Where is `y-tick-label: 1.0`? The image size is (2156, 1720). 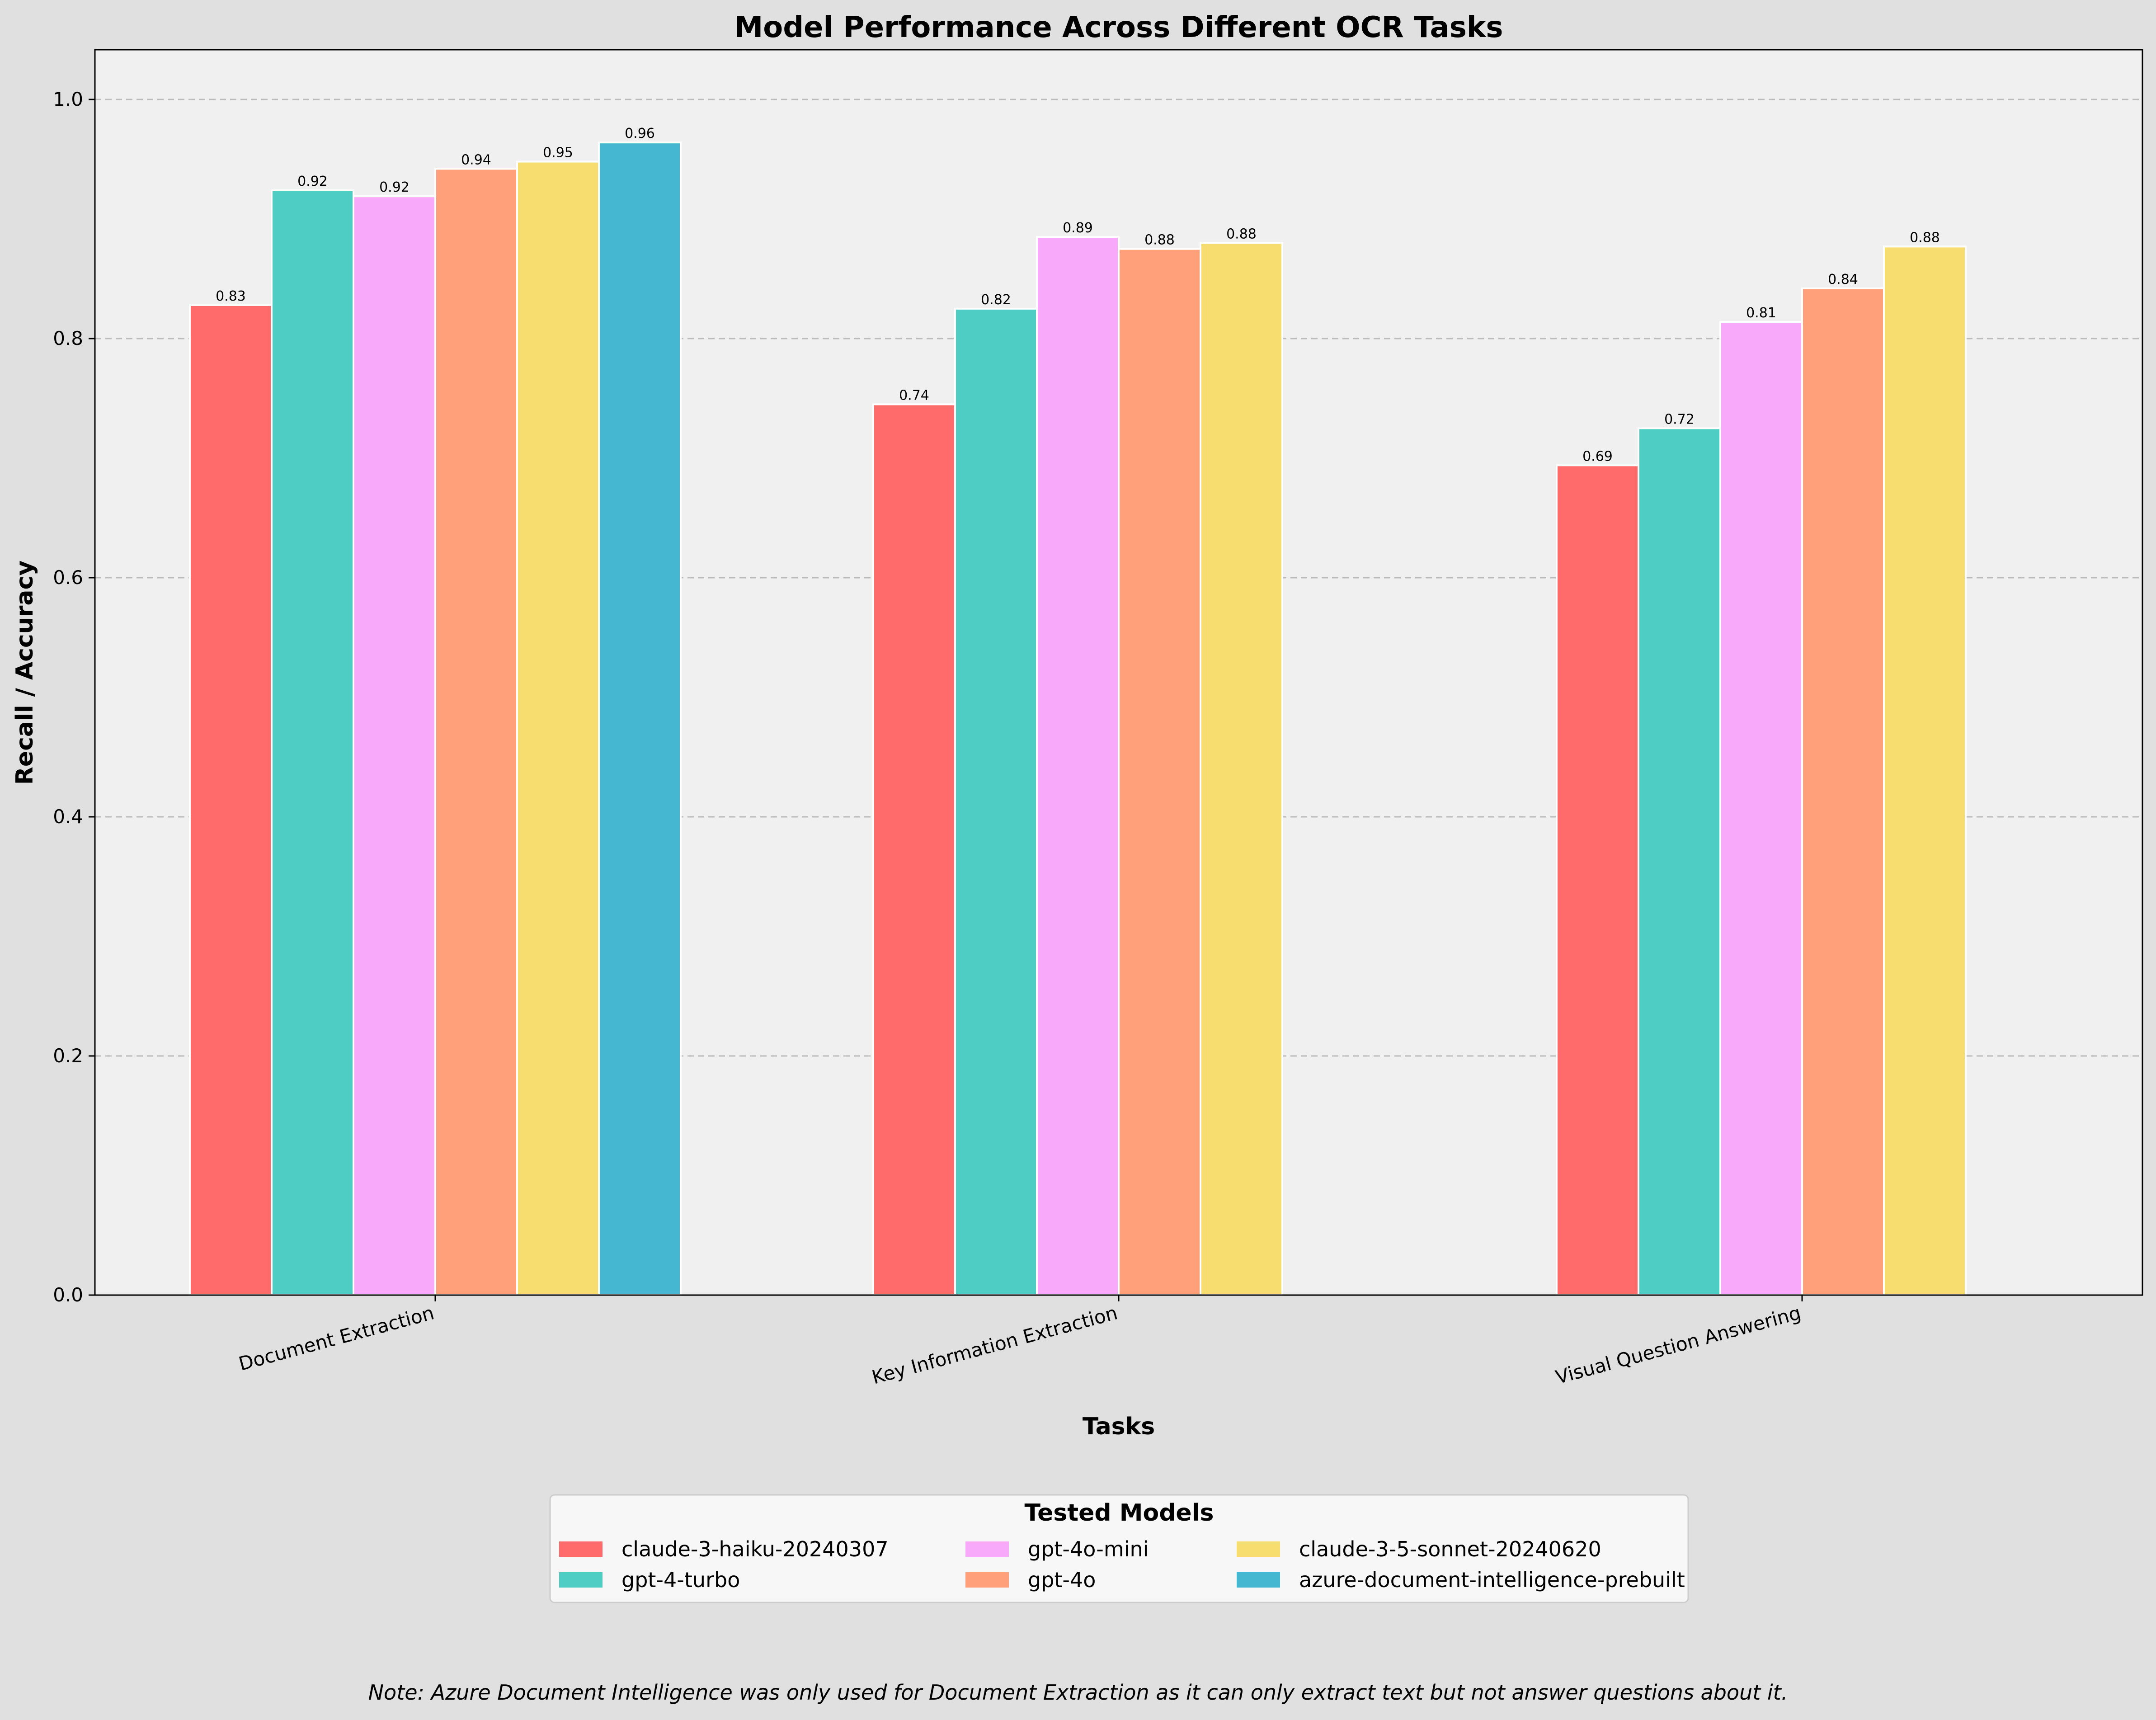
y-tick-label: 1.0 is located at coordinates (68, 99).